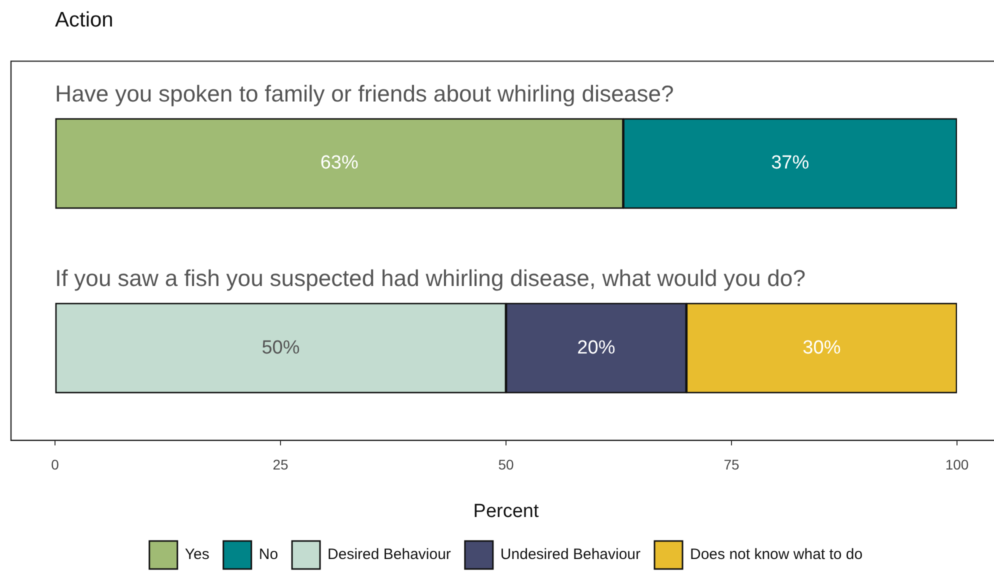  What do you see at coordinates (197, 555) in the screenshot?
I see `legend-label: Yes` at bounding box center [197, 555].